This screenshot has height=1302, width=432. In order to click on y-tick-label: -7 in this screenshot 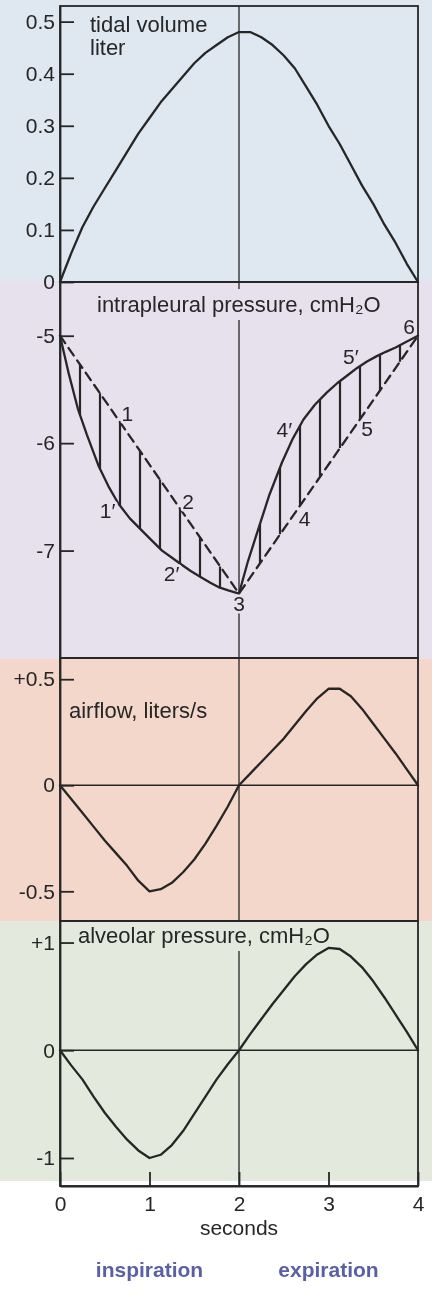, I will do `click(45, 550)`.